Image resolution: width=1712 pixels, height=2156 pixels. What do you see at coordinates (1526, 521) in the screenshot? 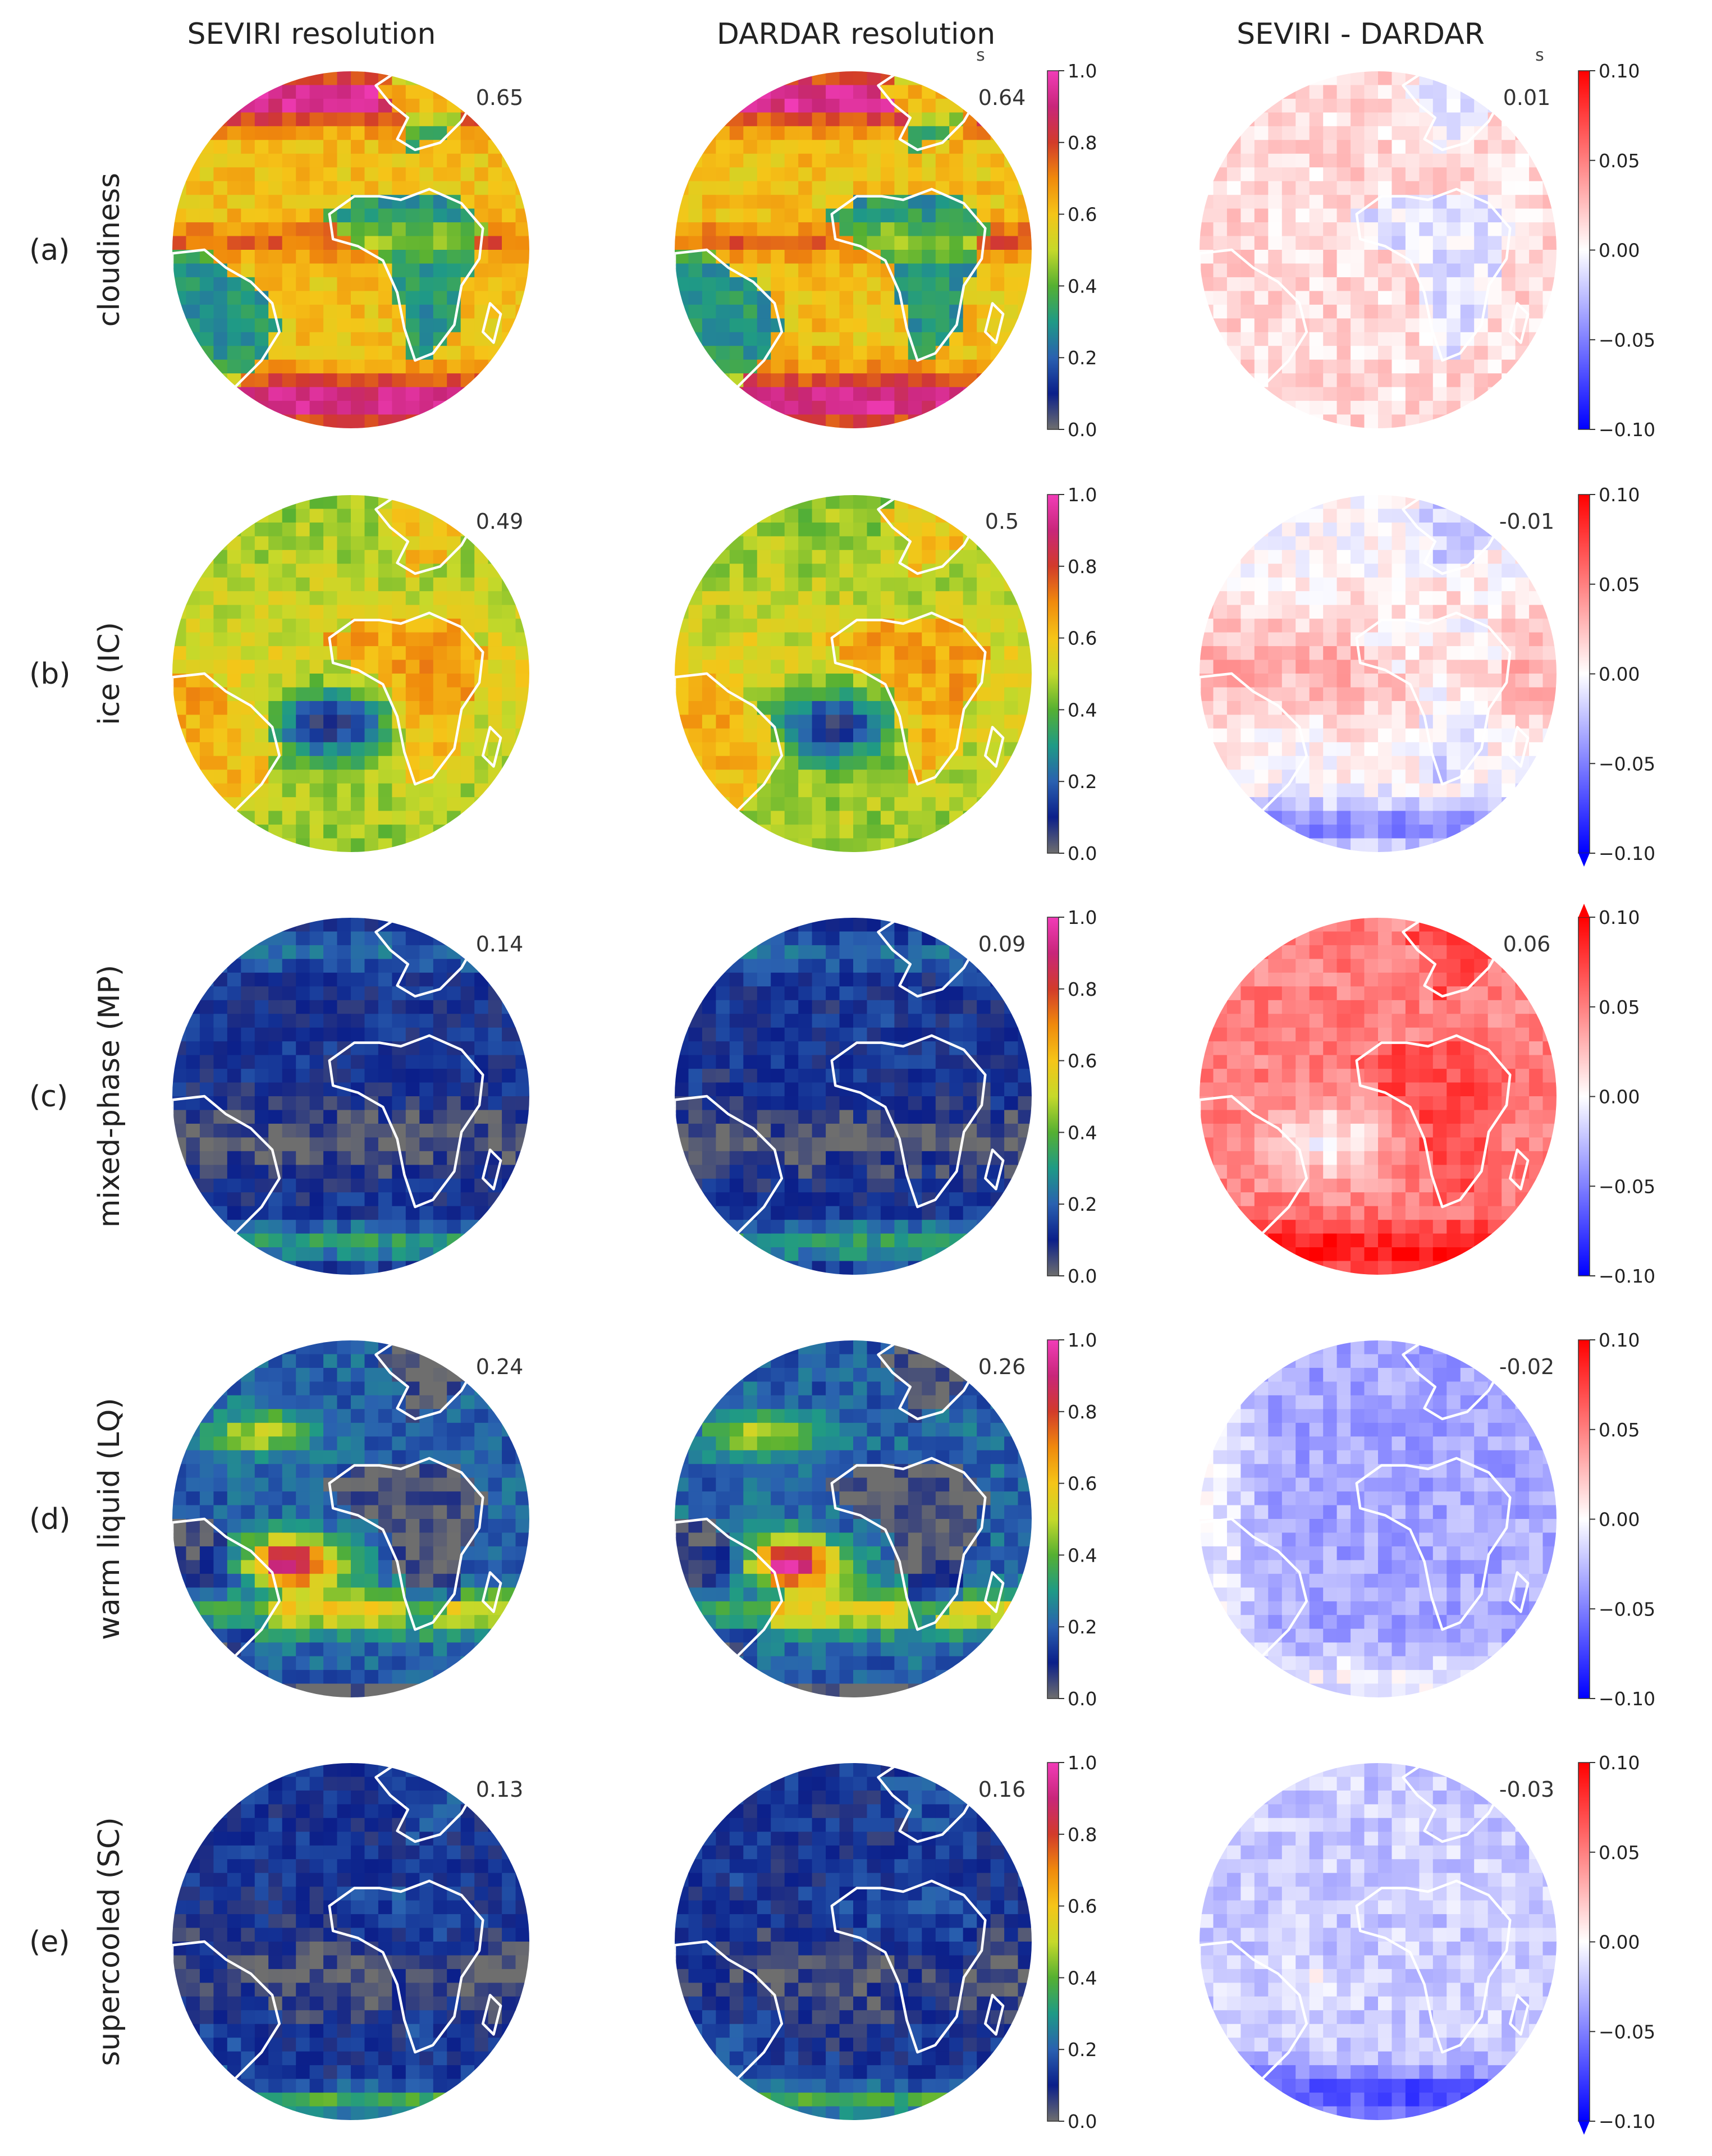
I see `panel-mean-value: -0.01` at bounding box center [1526, 521].